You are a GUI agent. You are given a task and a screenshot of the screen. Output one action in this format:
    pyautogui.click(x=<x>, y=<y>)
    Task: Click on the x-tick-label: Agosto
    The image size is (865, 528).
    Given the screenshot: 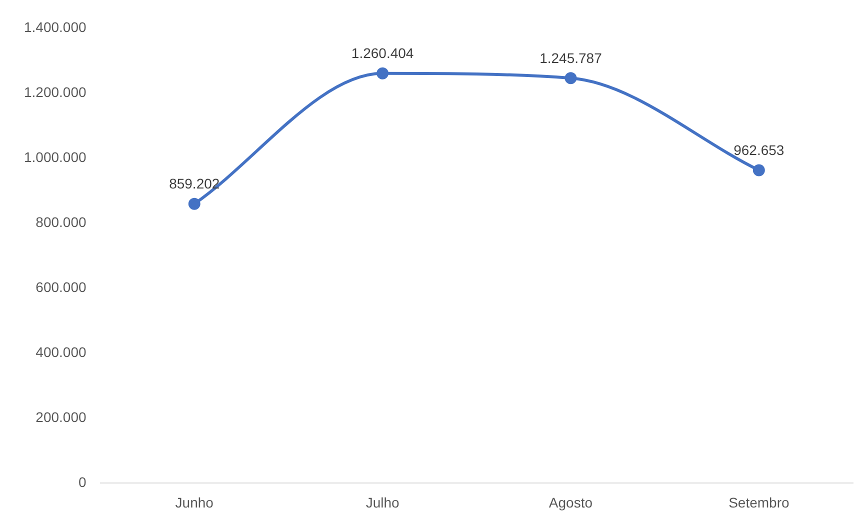 What is the action you would take?
    pyautogui.click(x=570, y=502)
    